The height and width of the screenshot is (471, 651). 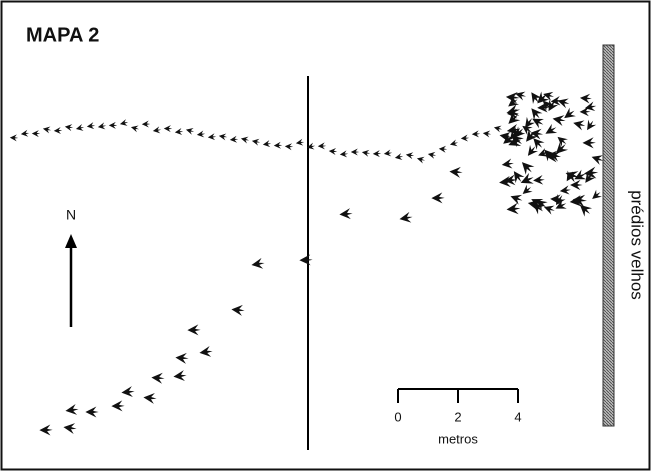 What do you see at coordinates (458, 438) in the screenshot?
I see `scale-unit: metros` at bounding box center [458, 438].